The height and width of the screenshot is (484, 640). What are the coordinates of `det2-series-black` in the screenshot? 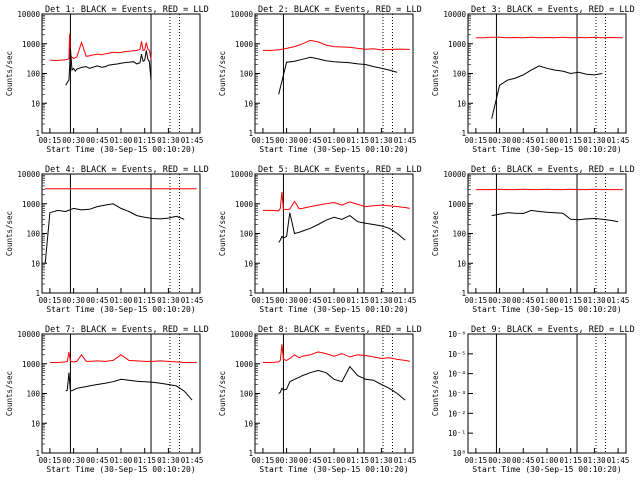 It's located at (338, 75).